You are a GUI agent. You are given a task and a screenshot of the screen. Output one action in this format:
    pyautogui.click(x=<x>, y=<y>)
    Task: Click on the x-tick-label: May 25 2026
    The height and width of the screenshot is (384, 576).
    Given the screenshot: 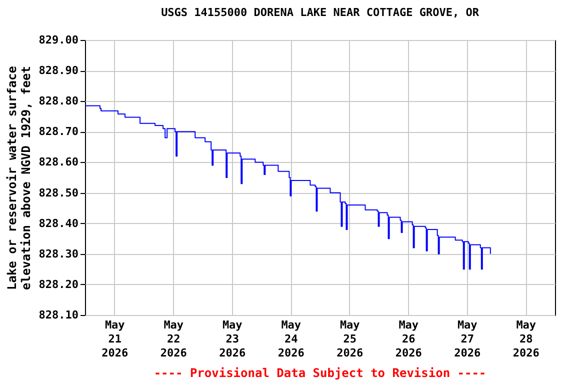 What is the action you would take?
    pyautogui.click(x=350, y=339)
    